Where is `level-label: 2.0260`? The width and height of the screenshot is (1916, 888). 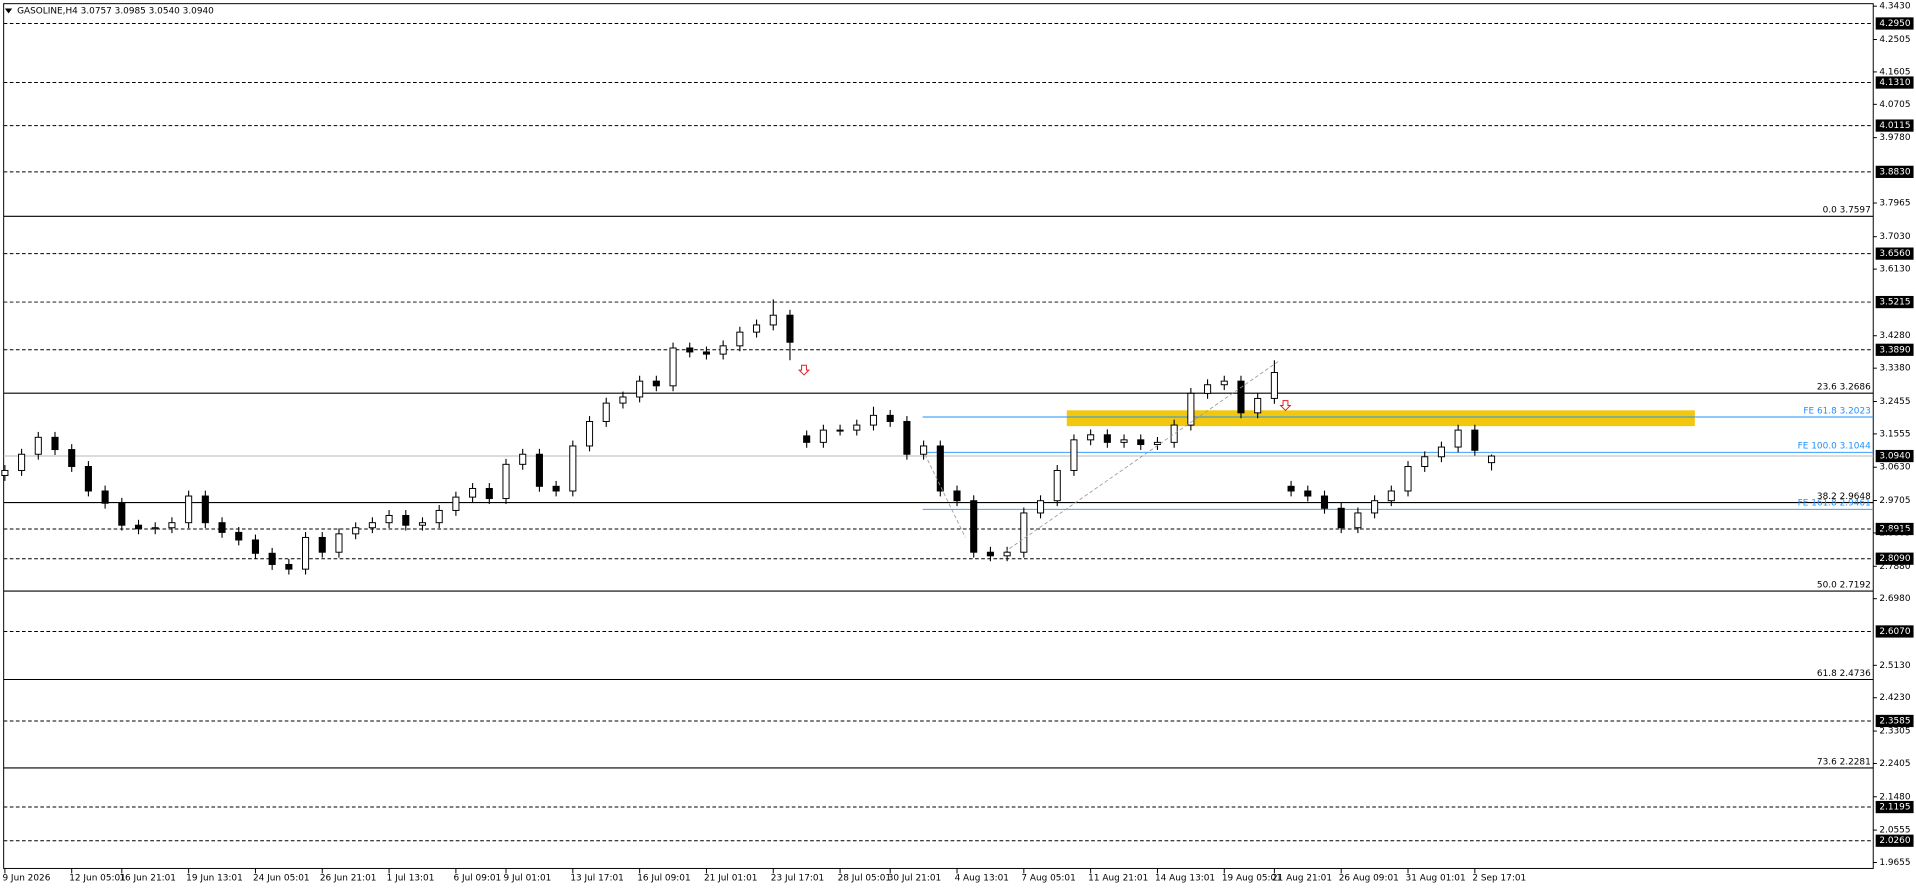
level-label: 2.0260 is located at coordinates (1895, 841).